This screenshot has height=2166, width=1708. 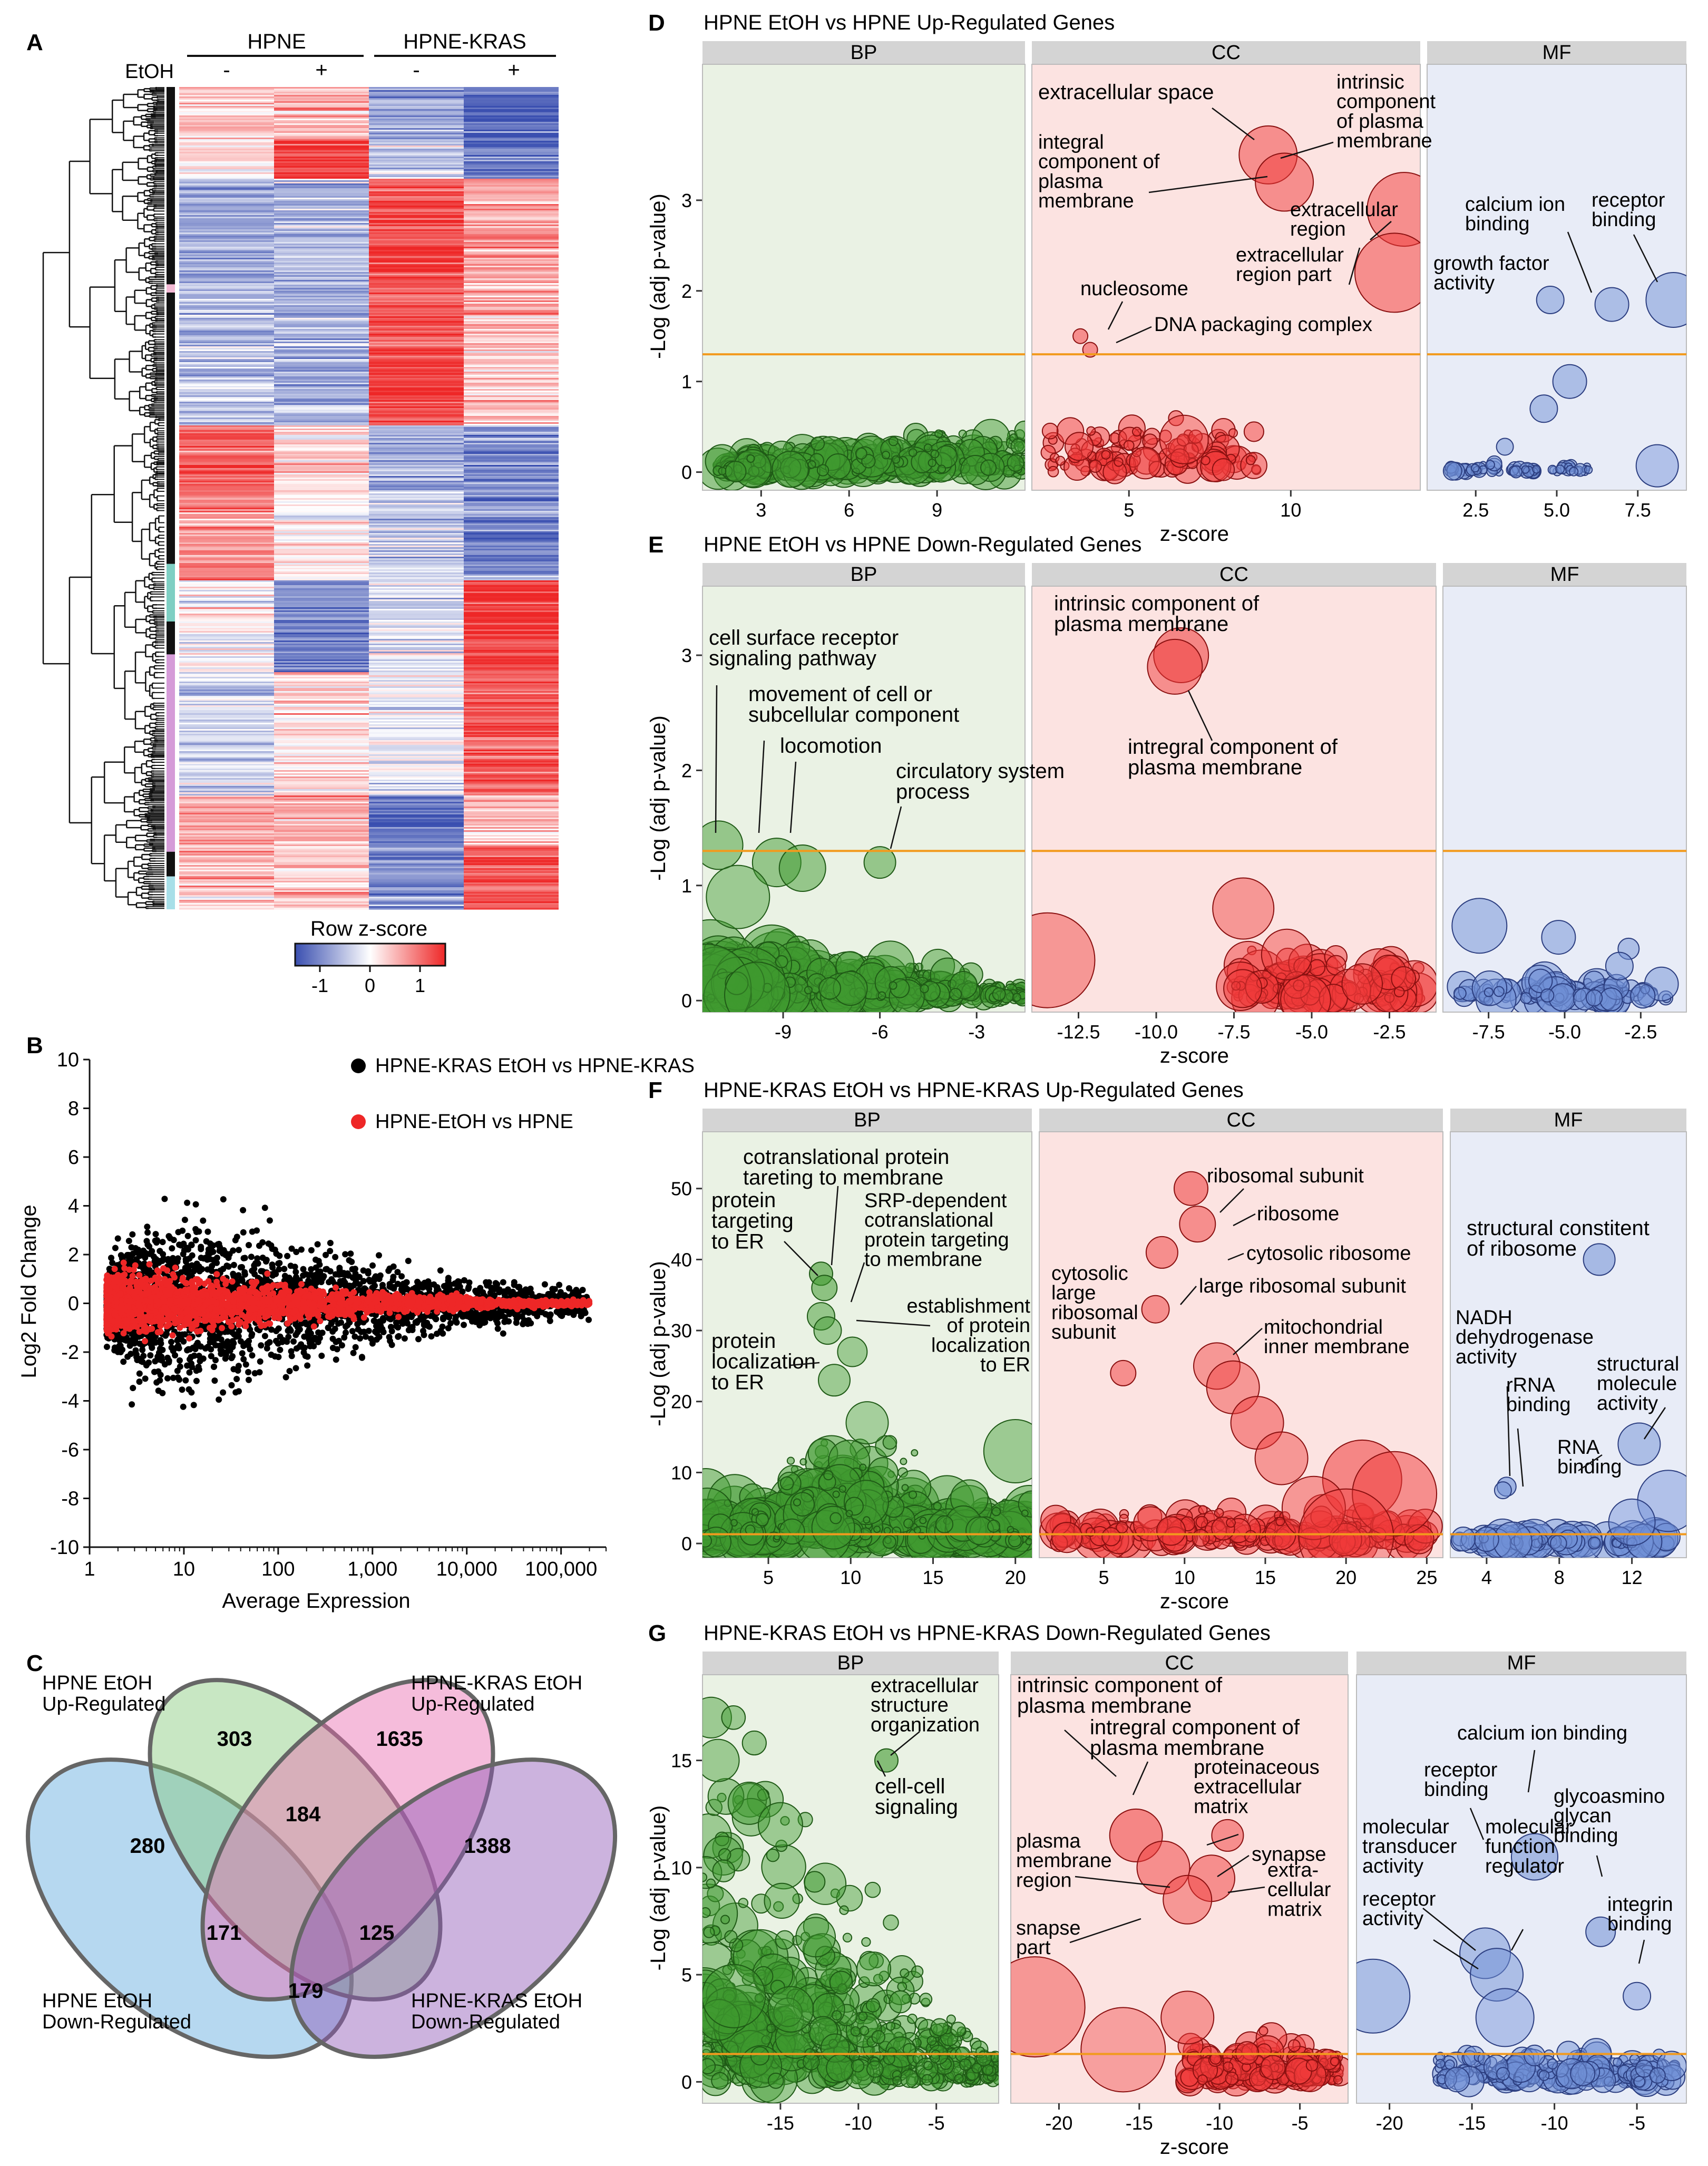 I want to click on heatmap-treatment-label: EtOH, so click(x=149, y=72).